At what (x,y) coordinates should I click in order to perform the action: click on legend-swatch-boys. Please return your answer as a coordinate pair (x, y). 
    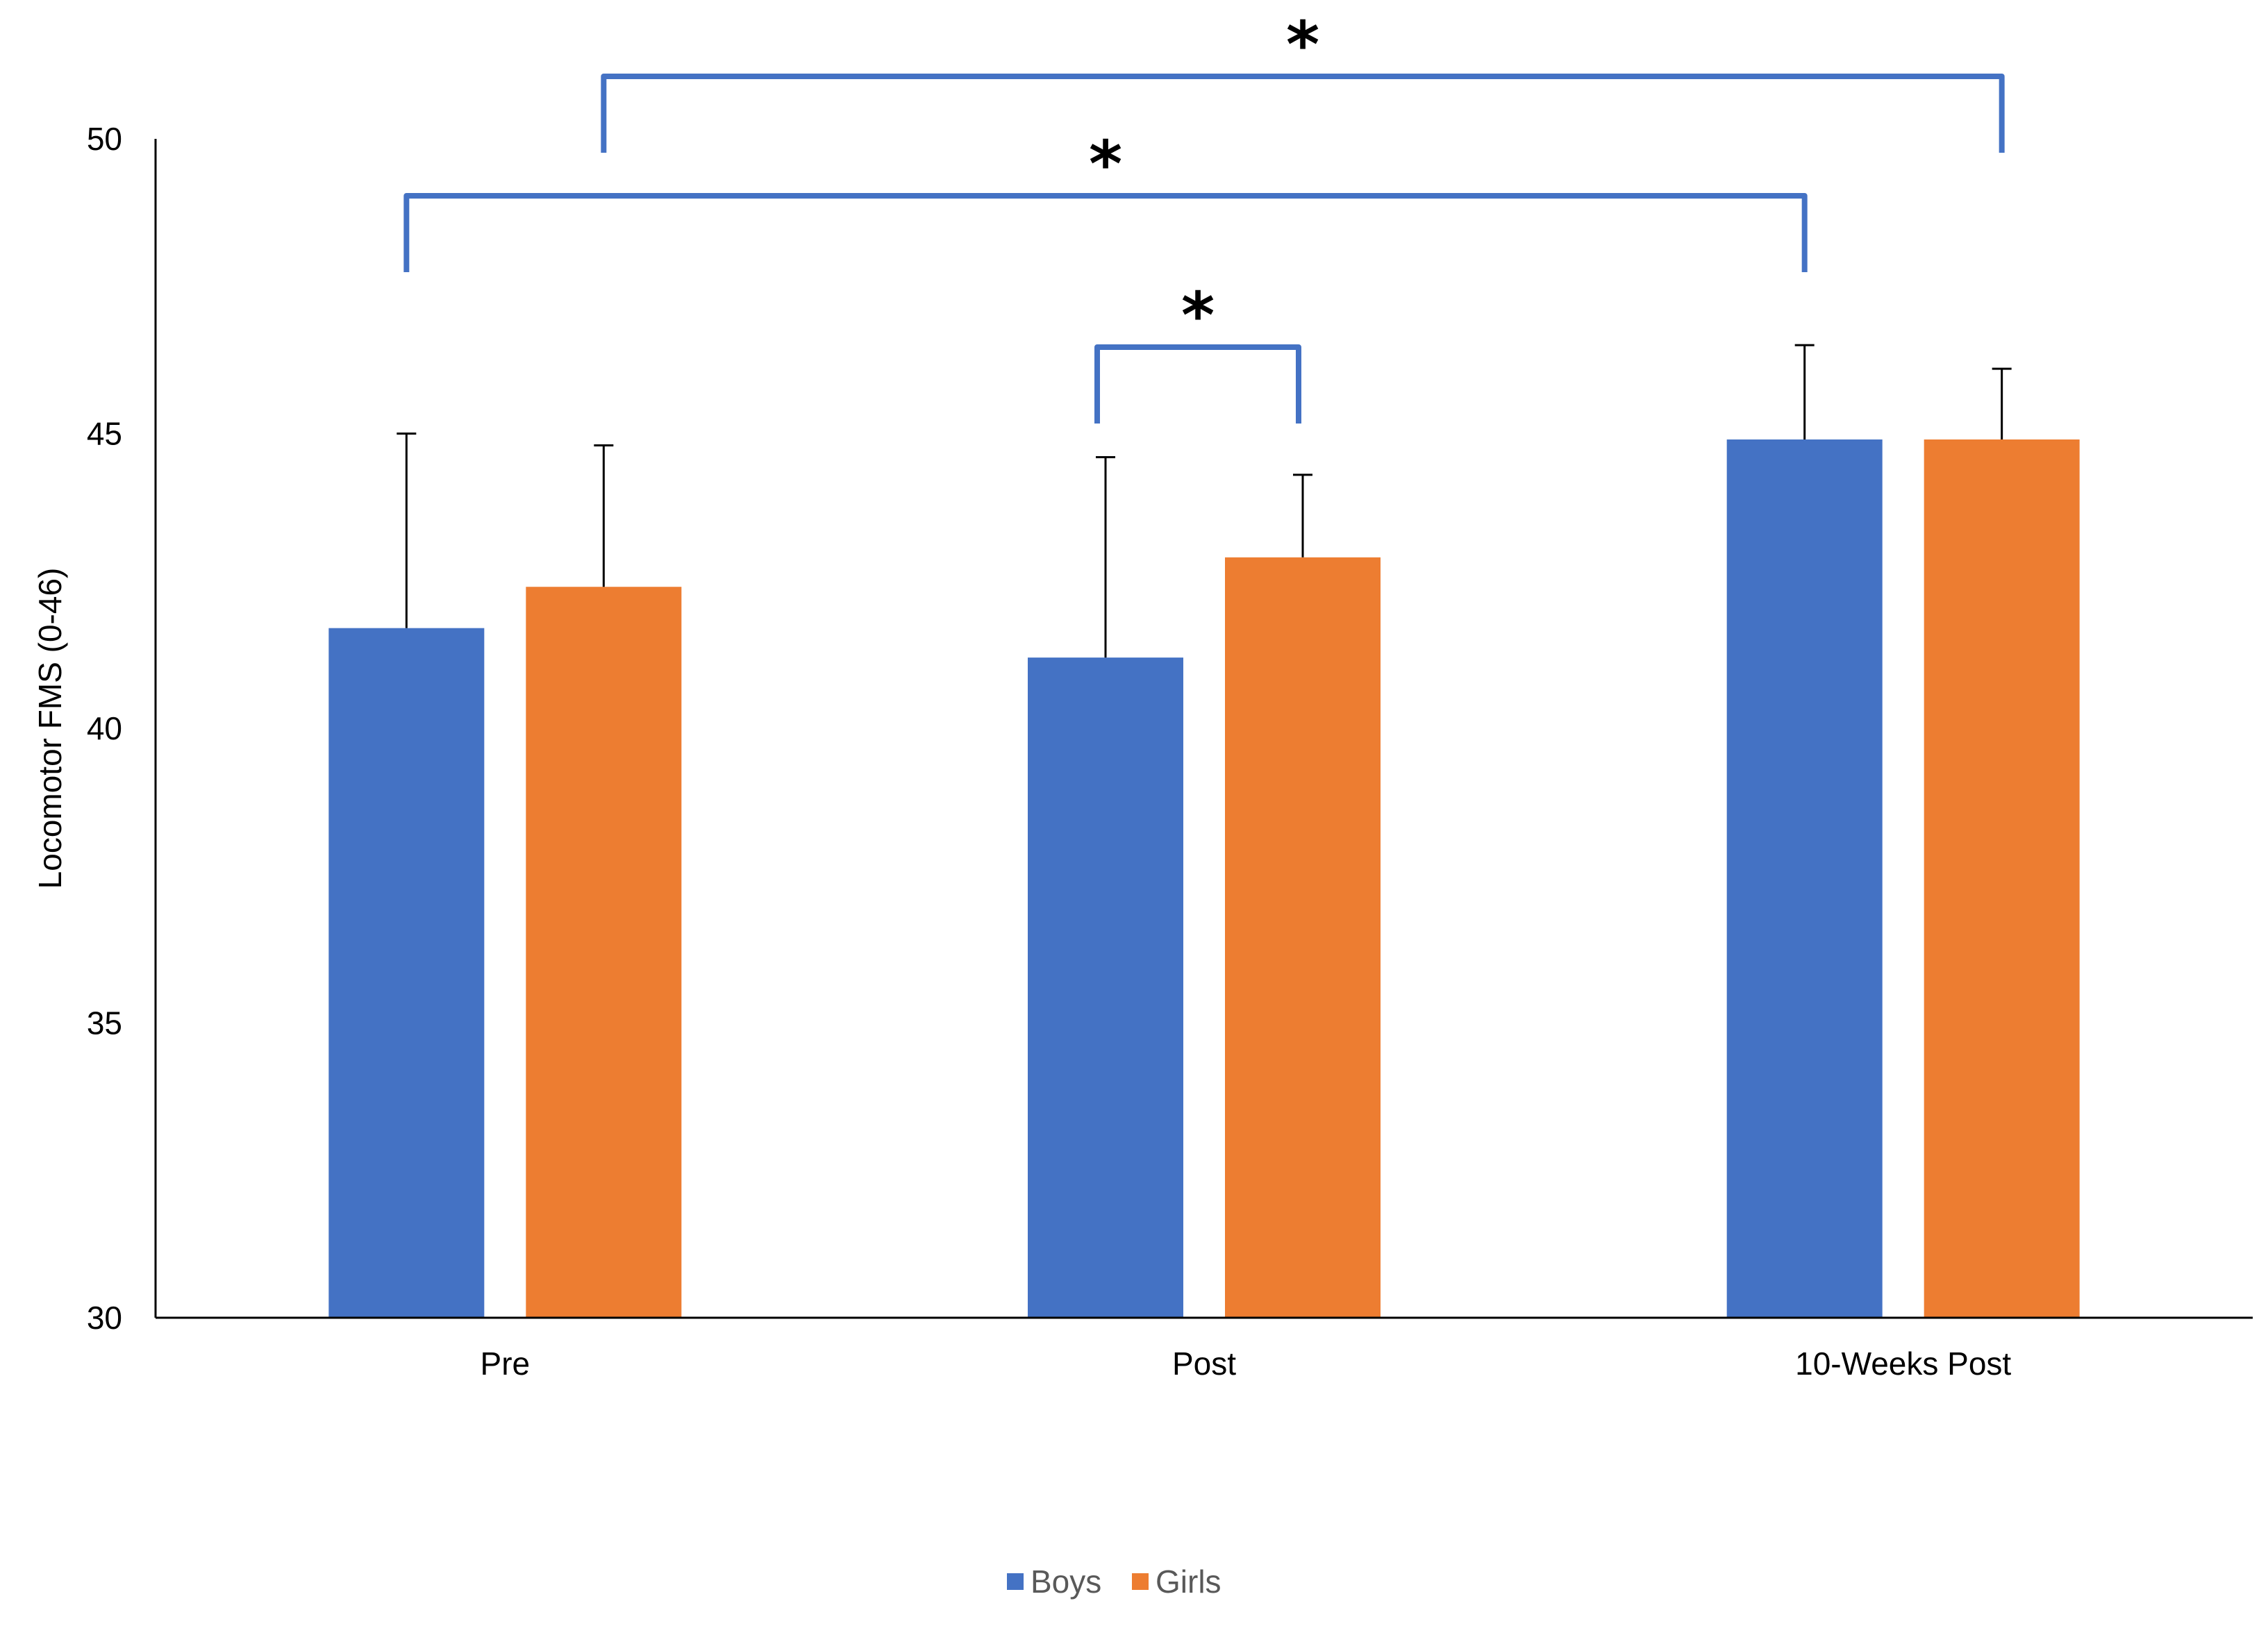
    Looking at the image, I should click on (1015, 1582).